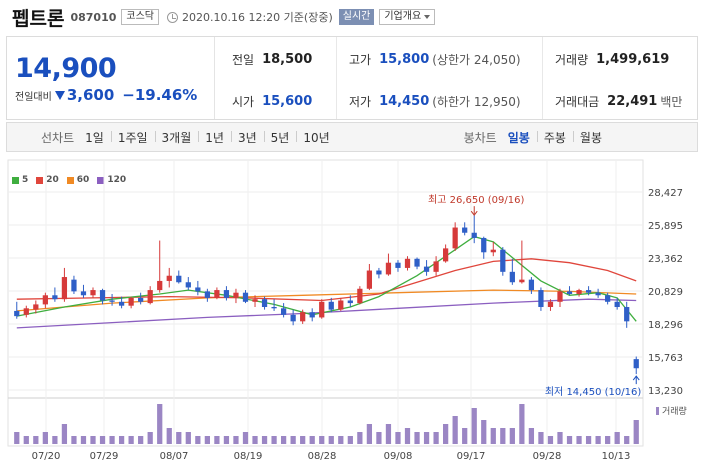 This screenshot has height=466, width=704. Describe the element at coordinates (248, 456) in the screenshot. I see `x-tick-label: 08/19` at that location.